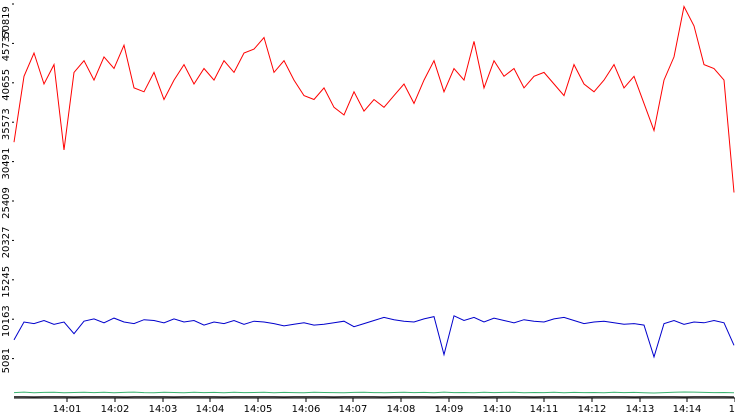  What do you see at coordinates (544, 409) in the screenshot?
I see `x-tick-label: 14:11` at bounding box center [544, 409].